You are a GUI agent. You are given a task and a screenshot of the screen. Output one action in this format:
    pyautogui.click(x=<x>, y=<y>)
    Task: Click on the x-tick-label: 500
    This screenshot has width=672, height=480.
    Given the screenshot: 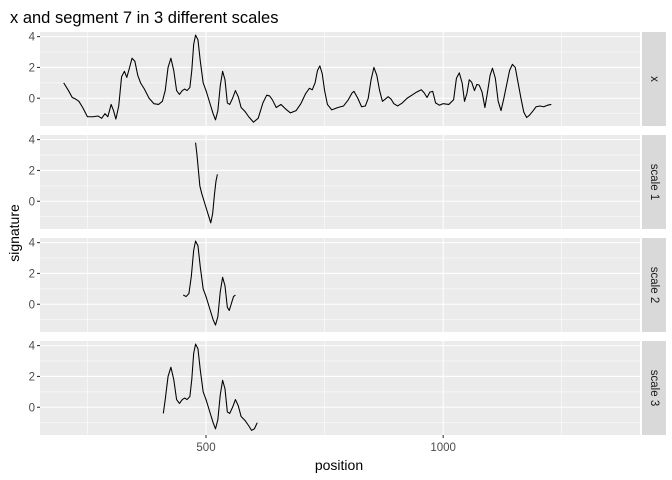 What is the action you would take?
    pyautogui.click(x=205, y=448)
    